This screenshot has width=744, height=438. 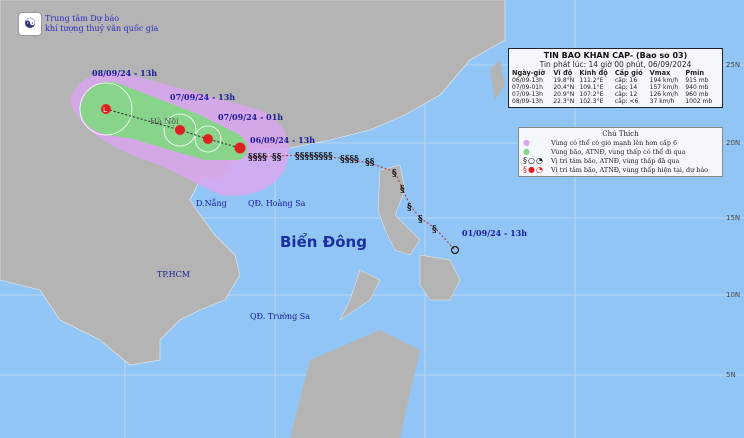 I want to click on philippines-land, so click(x=400, y=242).